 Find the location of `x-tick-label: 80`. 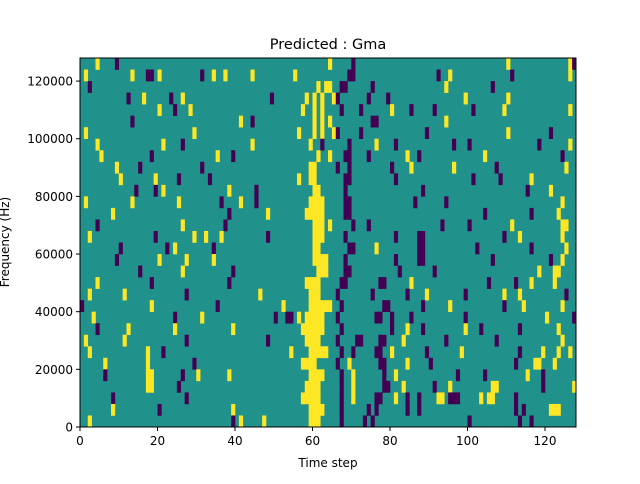

x-tick-label: 80 is located at coordinates (389, 441).